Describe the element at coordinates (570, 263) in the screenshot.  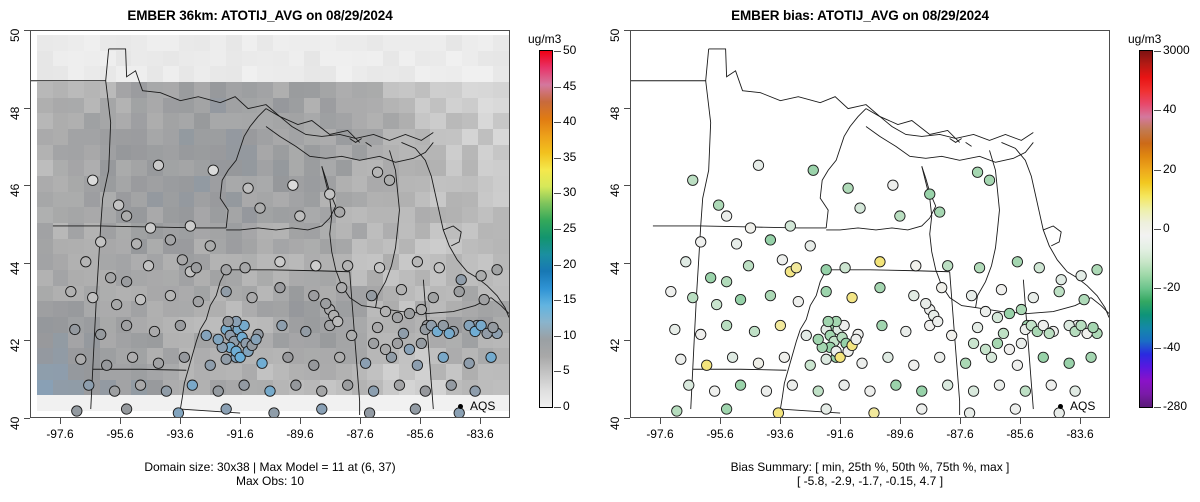
I see `colorbar-tick-label: 20` at that location.